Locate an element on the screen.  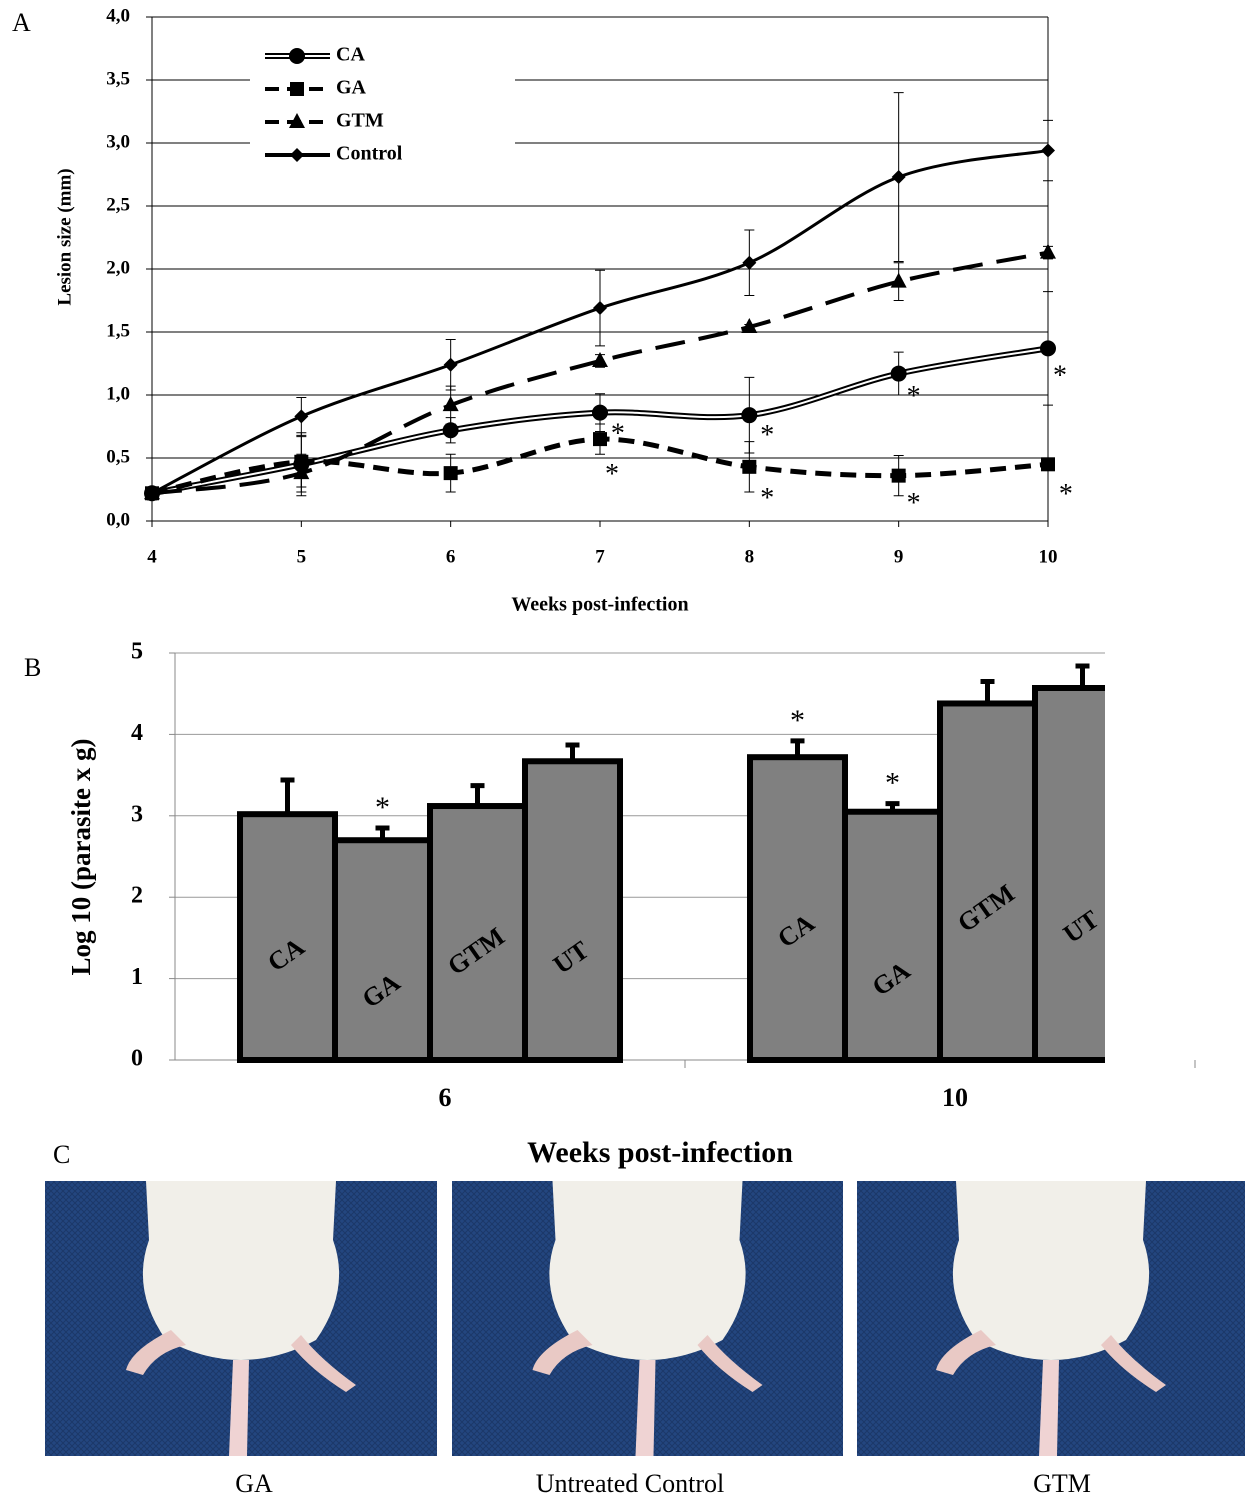
x-tick-label: 9 is located at coordinates (899, 556).